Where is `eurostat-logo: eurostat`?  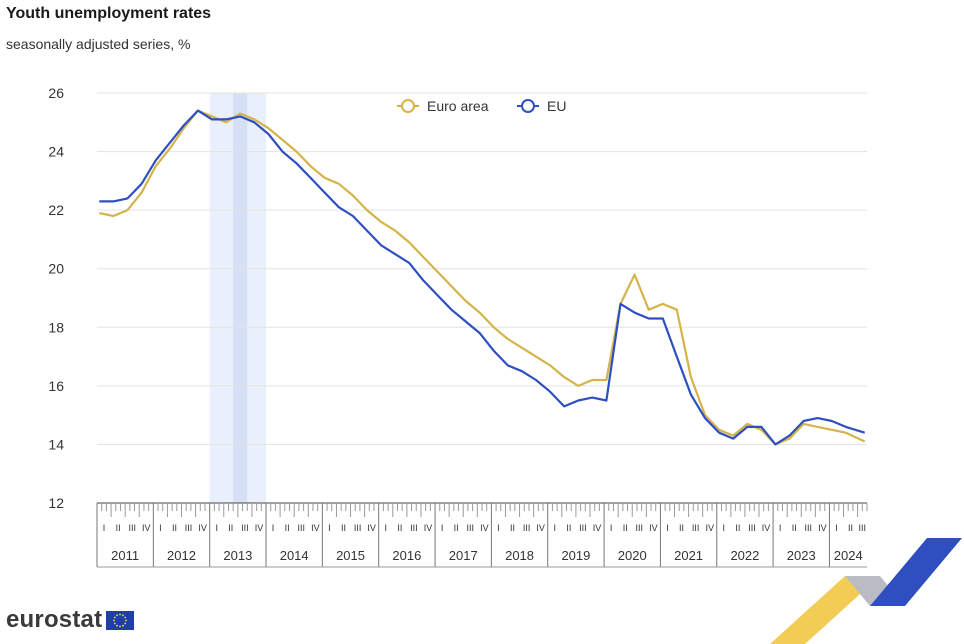
eurostat-logo: eurostat is located at coordinates (70, 620).